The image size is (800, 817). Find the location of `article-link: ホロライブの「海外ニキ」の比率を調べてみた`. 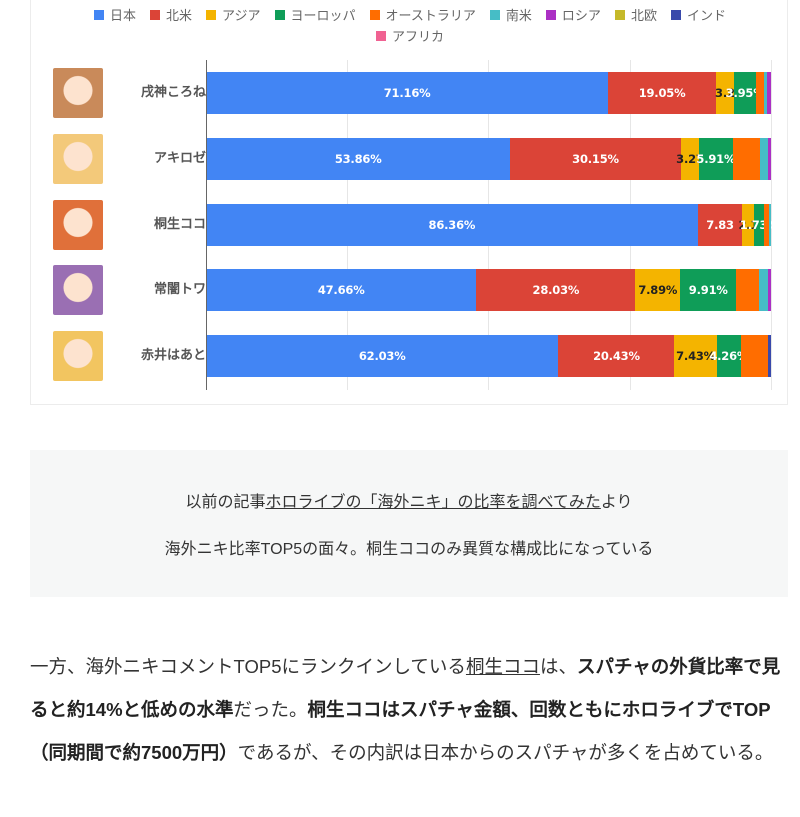

article-link: ホロライブの「海外ニキ」の比率を調べてみた is located at coordinates (433, 502).